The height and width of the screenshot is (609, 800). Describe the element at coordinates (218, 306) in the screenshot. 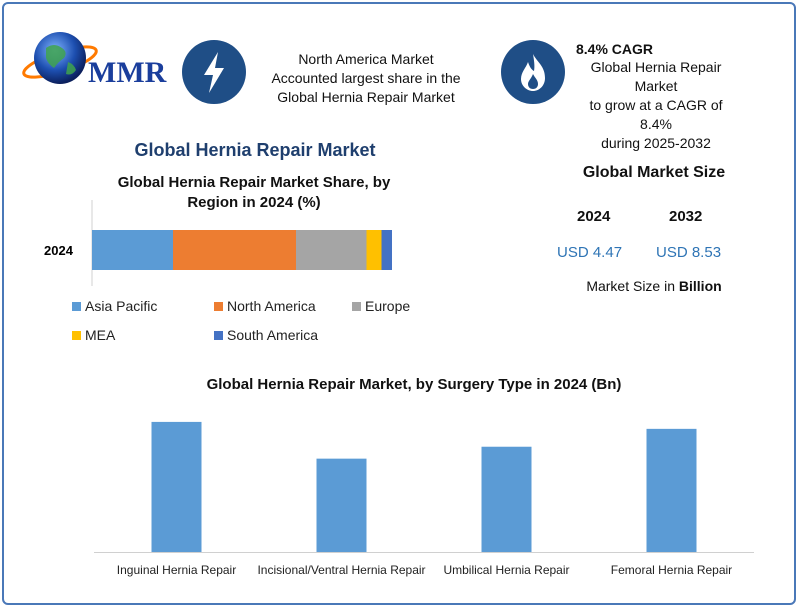

I see `legend-swatch-north-america` at that location.